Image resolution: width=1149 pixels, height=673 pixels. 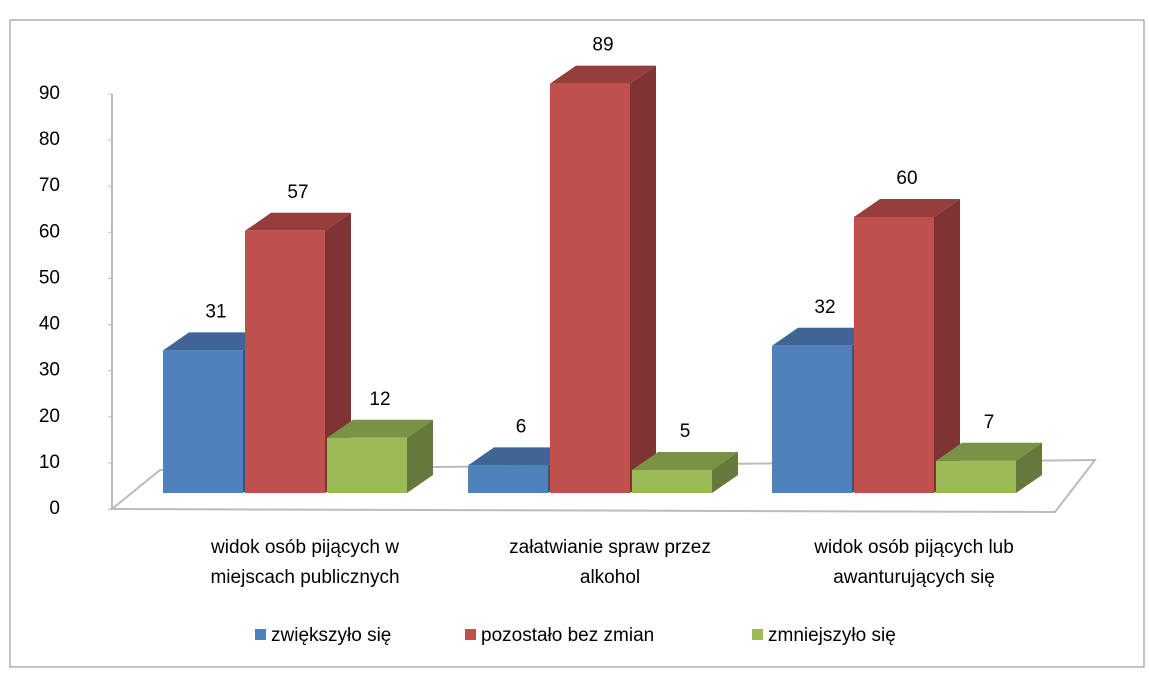 What do you see at coordinates (610, 547) in the screenshot?
I see `x-tick-label: załatwianie spraw przez` at bounding box center [610, 547].